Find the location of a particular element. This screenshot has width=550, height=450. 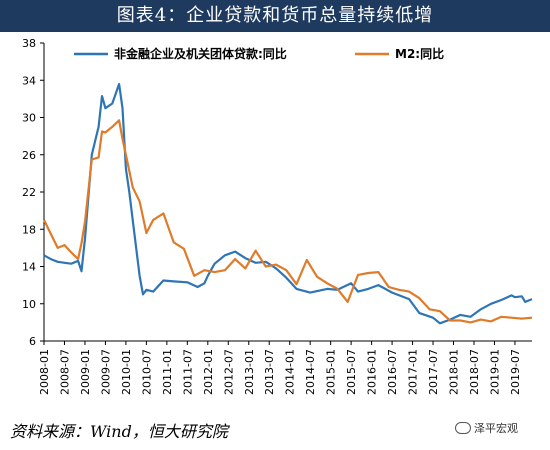

x-tick-label: 2012-01 is located at coordinates (208, 372).